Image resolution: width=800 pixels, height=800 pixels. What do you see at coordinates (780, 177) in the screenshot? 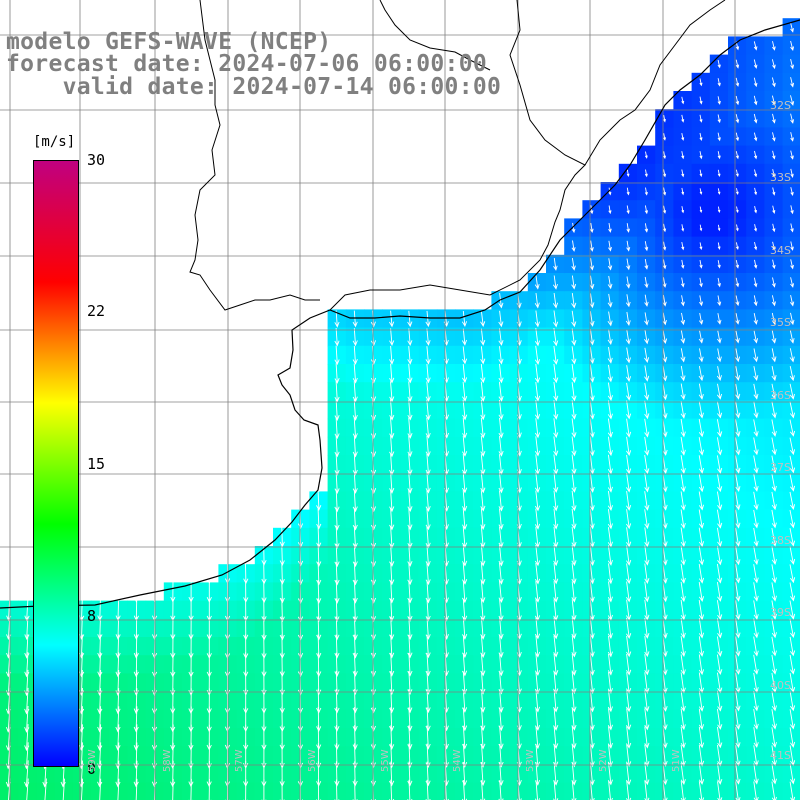
I see `lat-label: 33S` at bounding box center [780, 177].